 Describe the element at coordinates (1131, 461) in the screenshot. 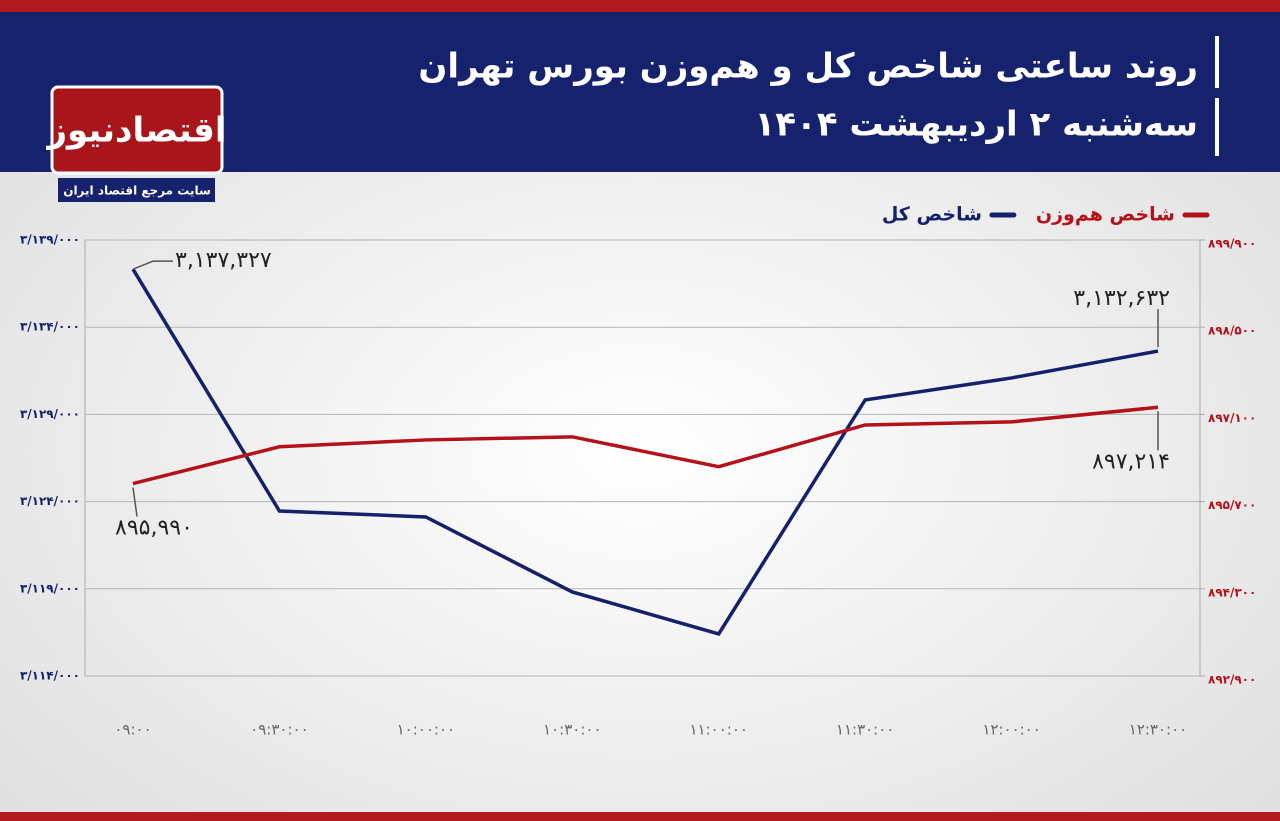

I see `data-label: ۸۹۷,۲۱۴` at that location.